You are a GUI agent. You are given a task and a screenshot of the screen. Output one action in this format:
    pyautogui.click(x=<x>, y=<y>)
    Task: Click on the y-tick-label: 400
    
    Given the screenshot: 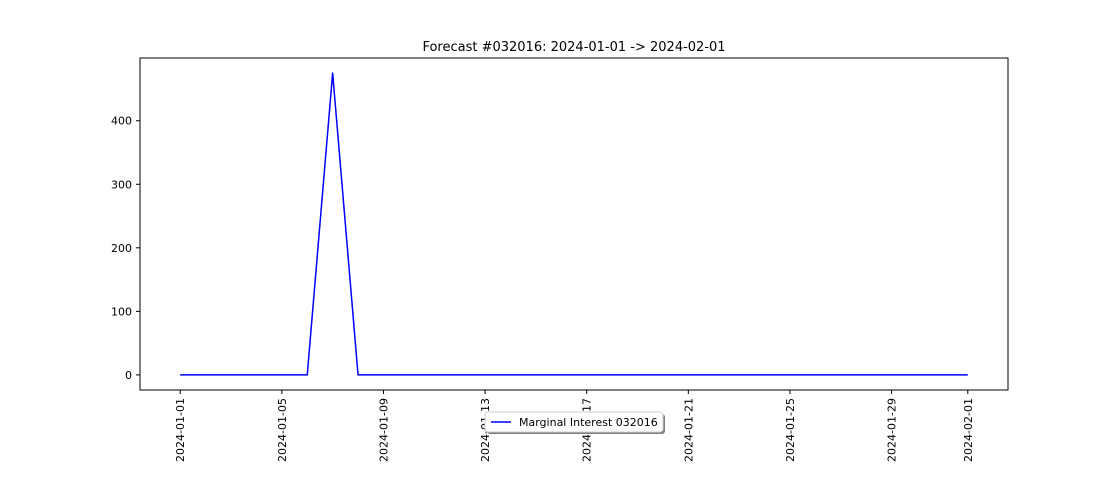 What is the action you would take?
    pyautogui.click(x=121, y=121)
    